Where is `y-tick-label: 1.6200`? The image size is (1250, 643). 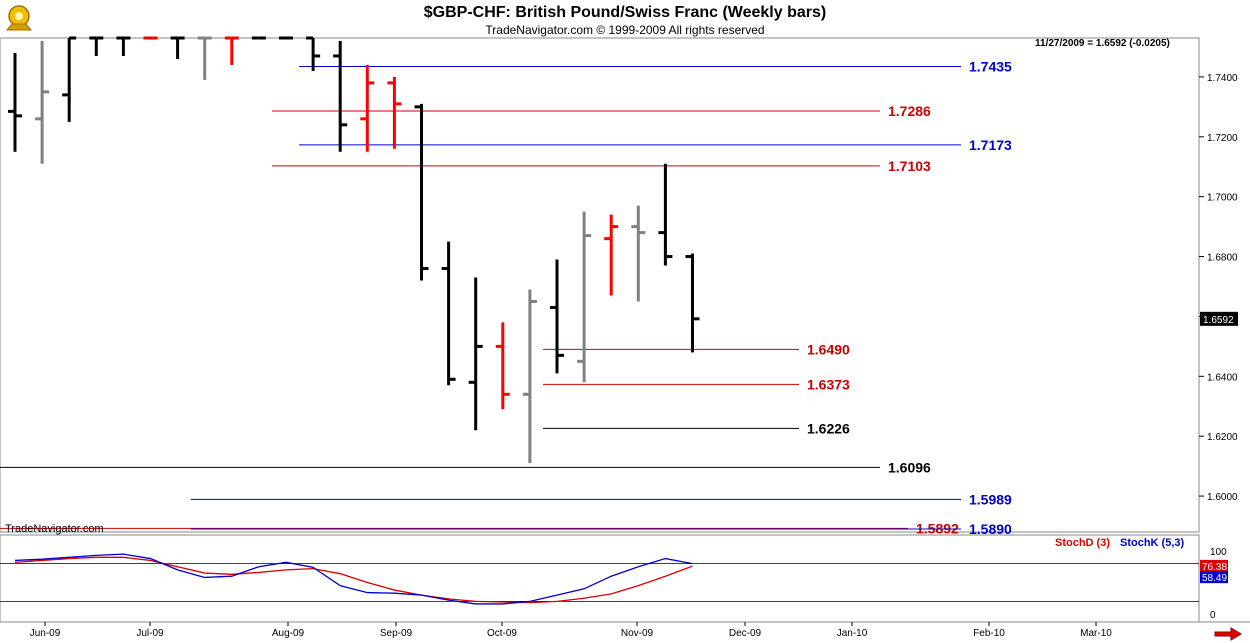
y-tick-label: 1.6200 is located at coordinates (1222, 437).